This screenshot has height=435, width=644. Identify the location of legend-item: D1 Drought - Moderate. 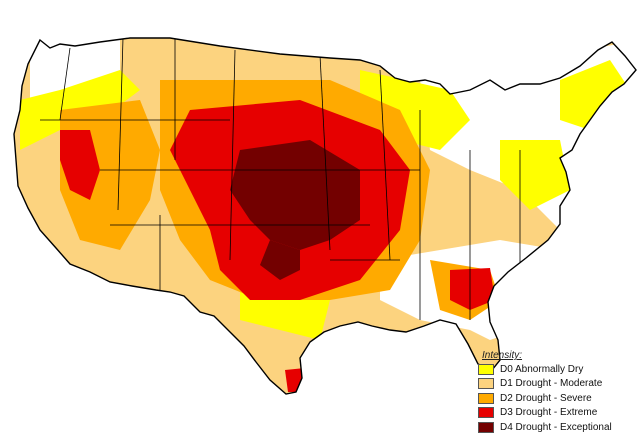
(558, 384).